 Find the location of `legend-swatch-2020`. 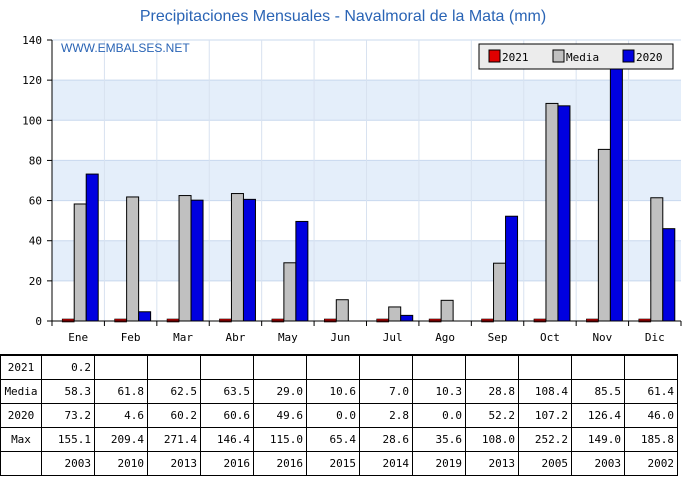

legend-swatch-2020 is located at coordinates (628, 56).